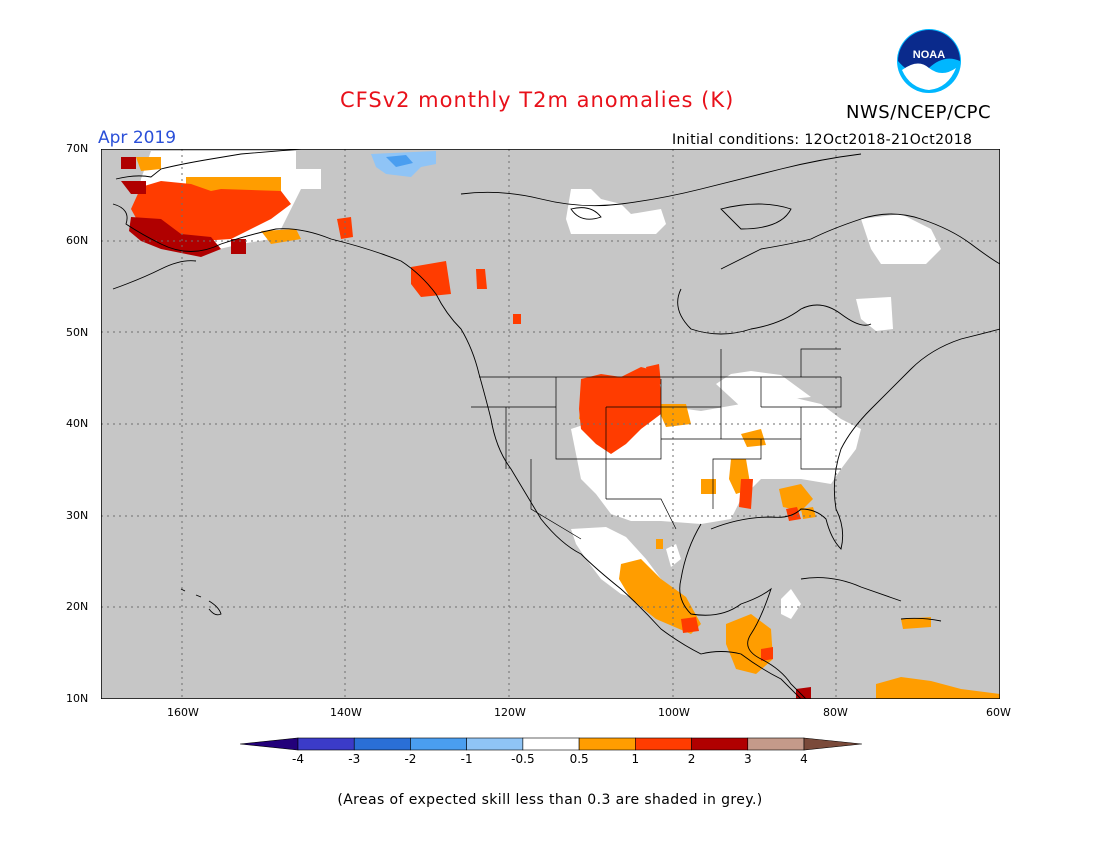  I want to click on colorbar-swatch-max, so click(832, 744).